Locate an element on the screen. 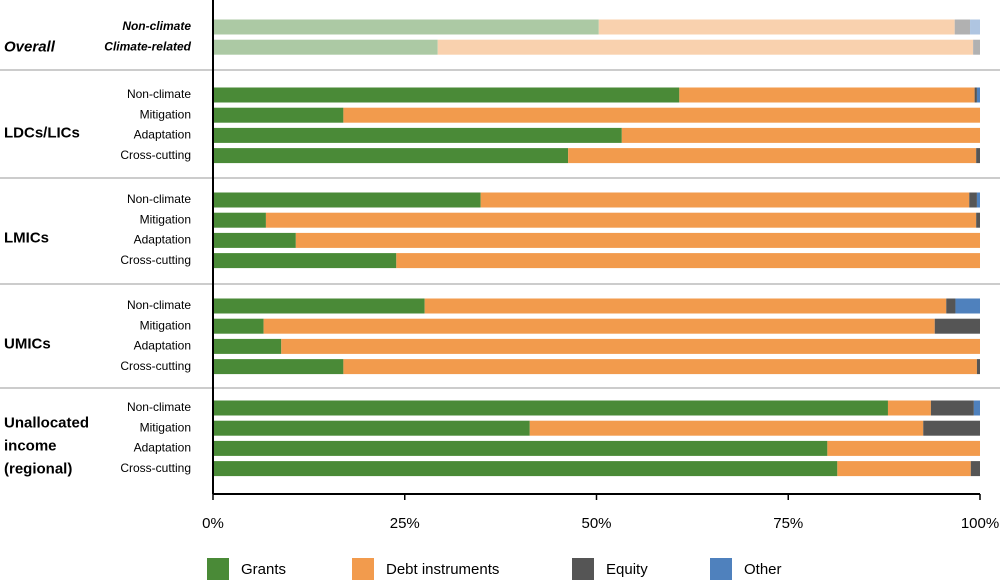  x-tick-label: 50% is located at coordinates (596, 523).